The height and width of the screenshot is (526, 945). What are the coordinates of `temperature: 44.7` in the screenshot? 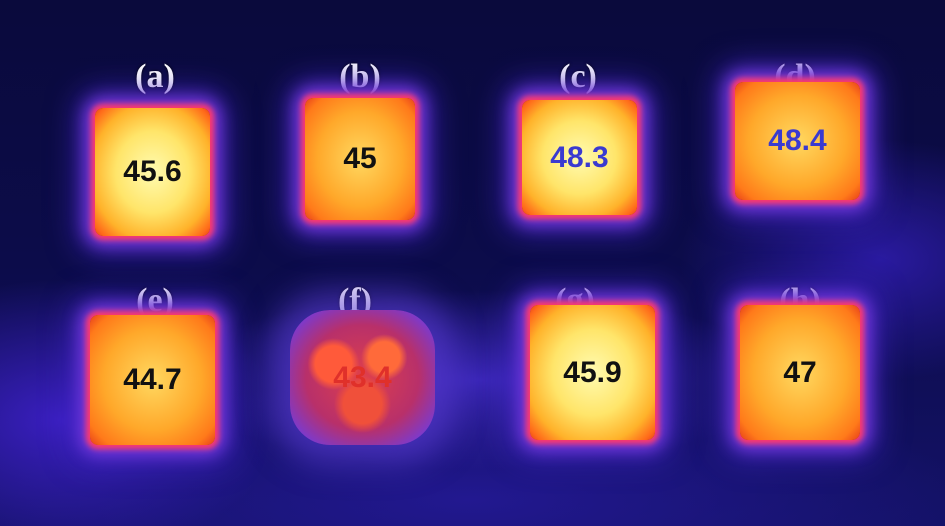 It's located at (152, 379).